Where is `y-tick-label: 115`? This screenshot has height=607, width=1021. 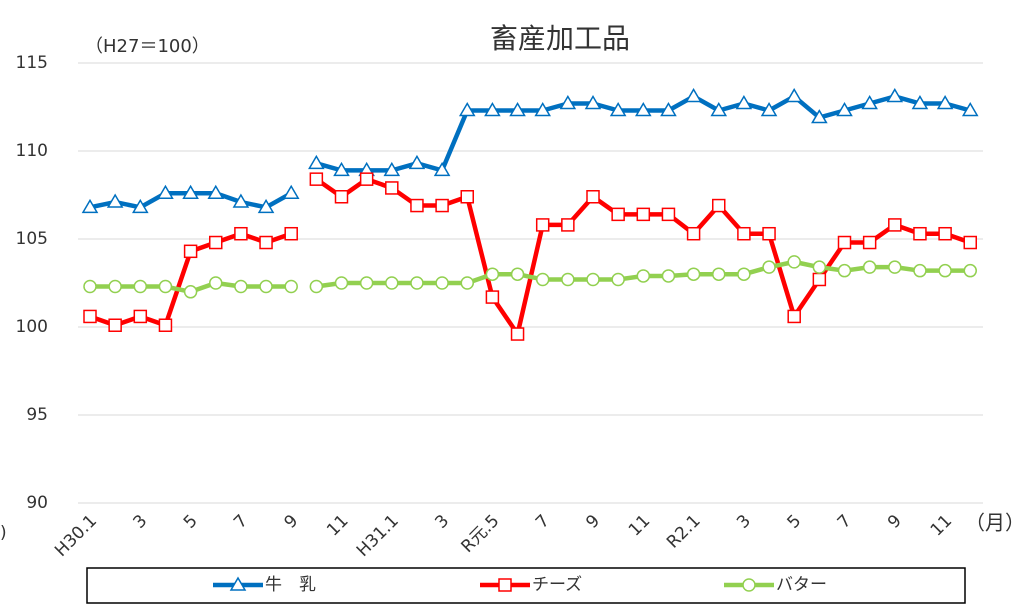
y-tick-label: 115 is located at coordinates (32, 63).